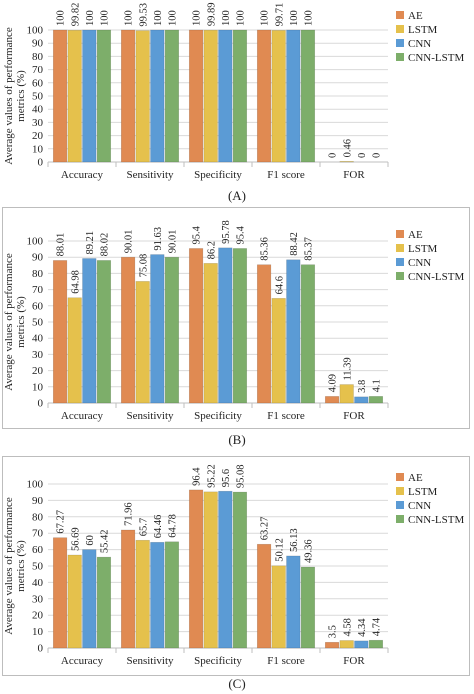  Describe the element at coordinates (400, 477) in the screenshot. I see `c2-legend-swatch-ae` at that location.